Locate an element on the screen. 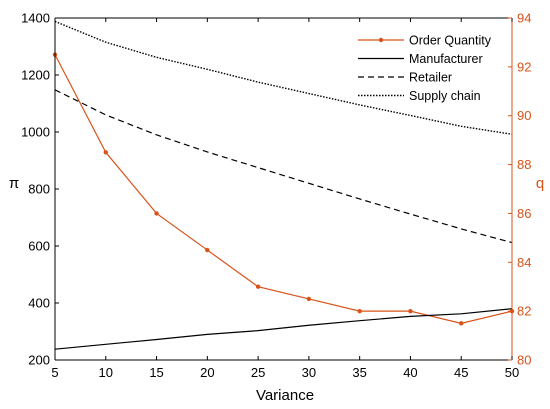  y-right-tick-label: 82 is located at coordinates (524, 311).